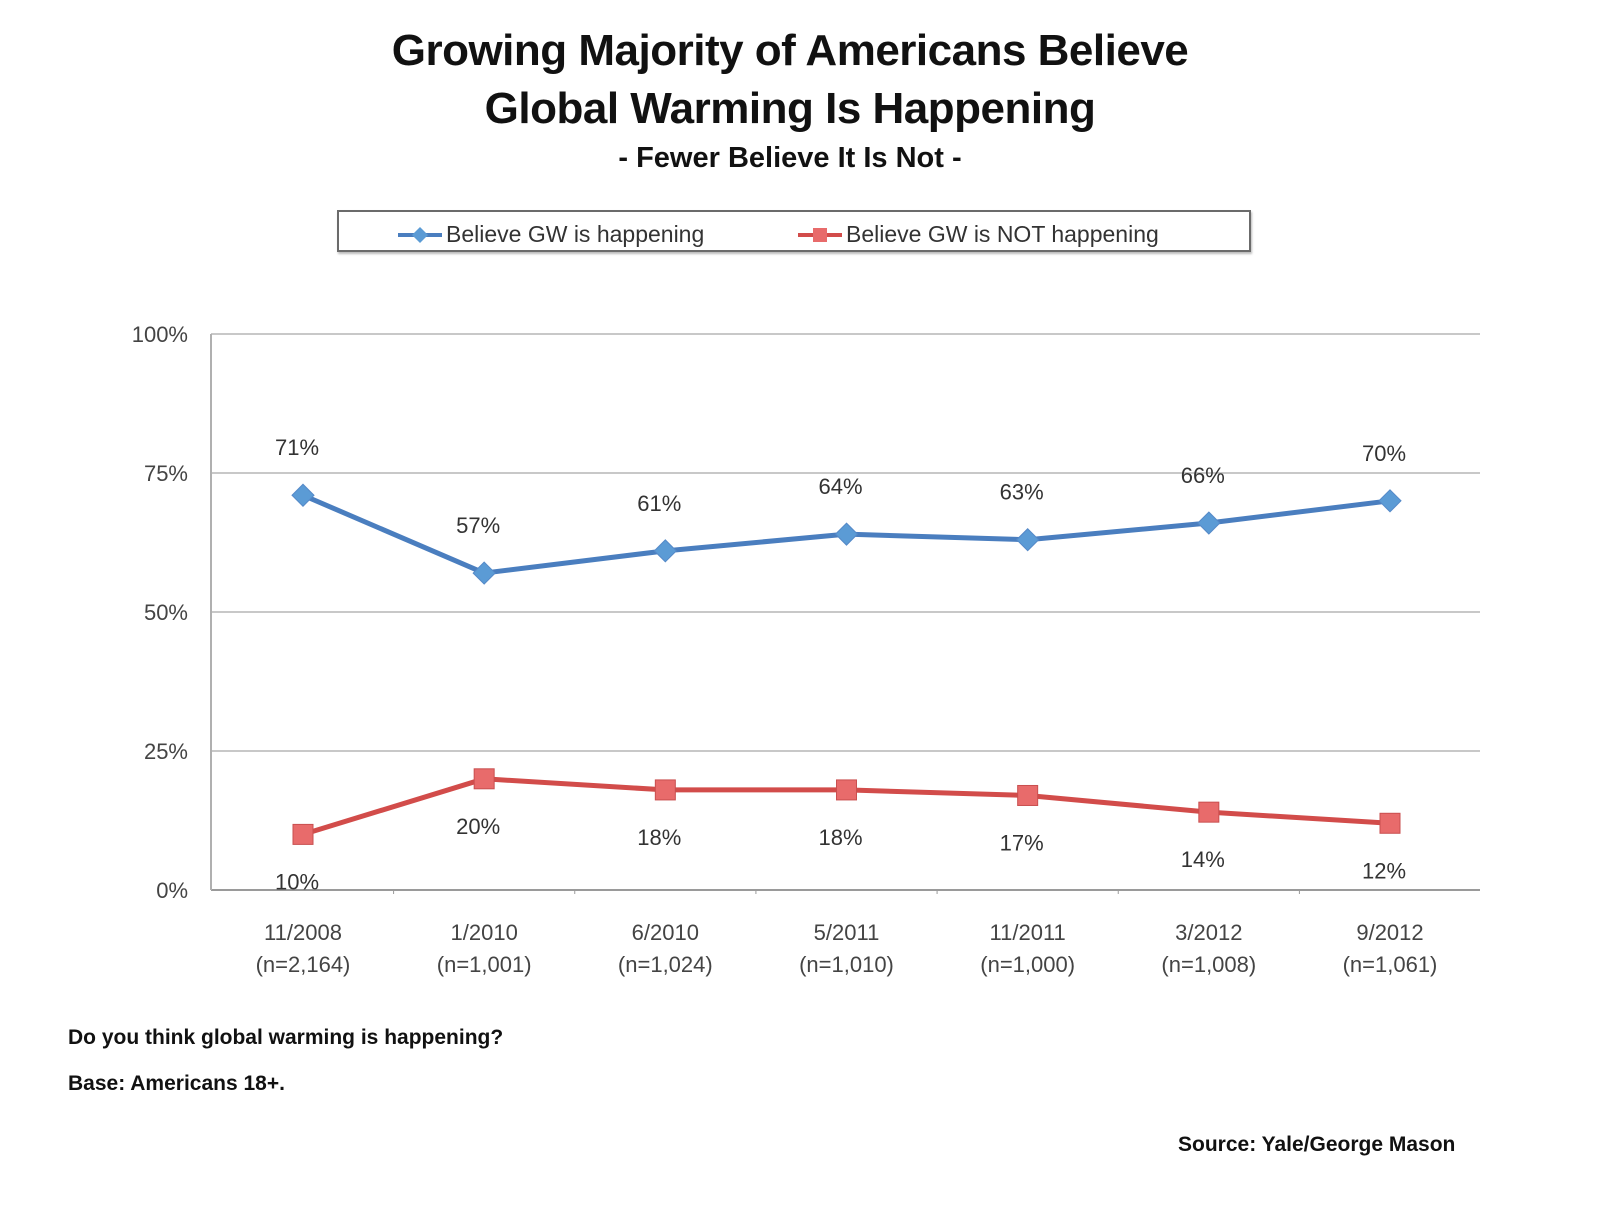  Describe the element at coordinates (166, 612) in the screenshot. I see `y-tick-label: 50%` at that location.